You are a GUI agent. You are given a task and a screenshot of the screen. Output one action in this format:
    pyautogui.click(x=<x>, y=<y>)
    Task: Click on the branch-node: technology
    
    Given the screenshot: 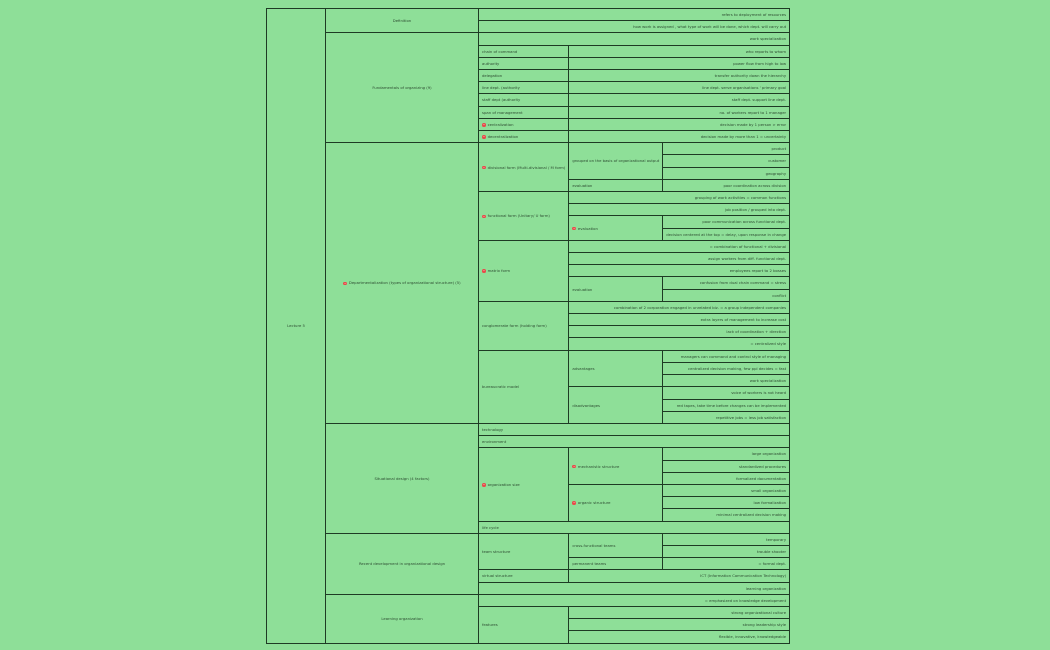 What is the action you would take?
    pyautogui.click(x=634, y=429)
    